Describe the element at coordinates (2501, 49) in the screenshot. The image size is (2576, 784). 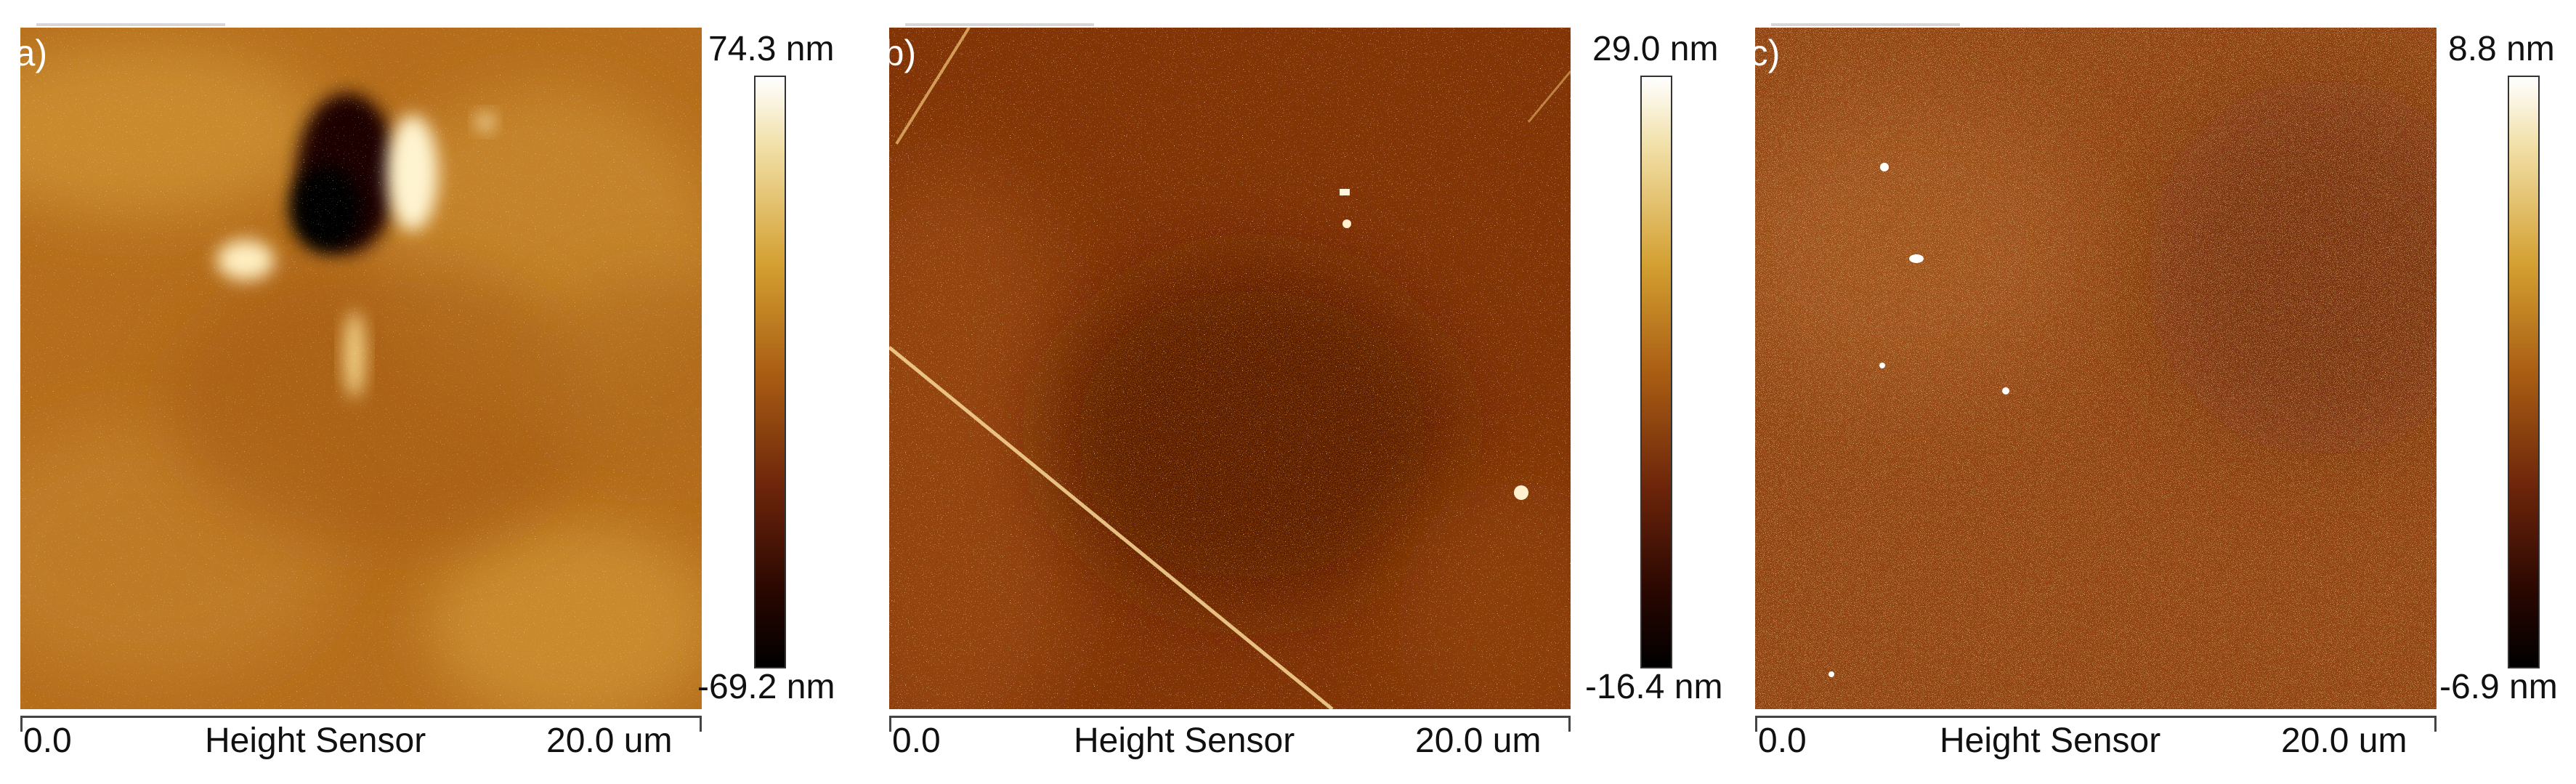
I see `color-scale-max: 8.8 nm` at that location.